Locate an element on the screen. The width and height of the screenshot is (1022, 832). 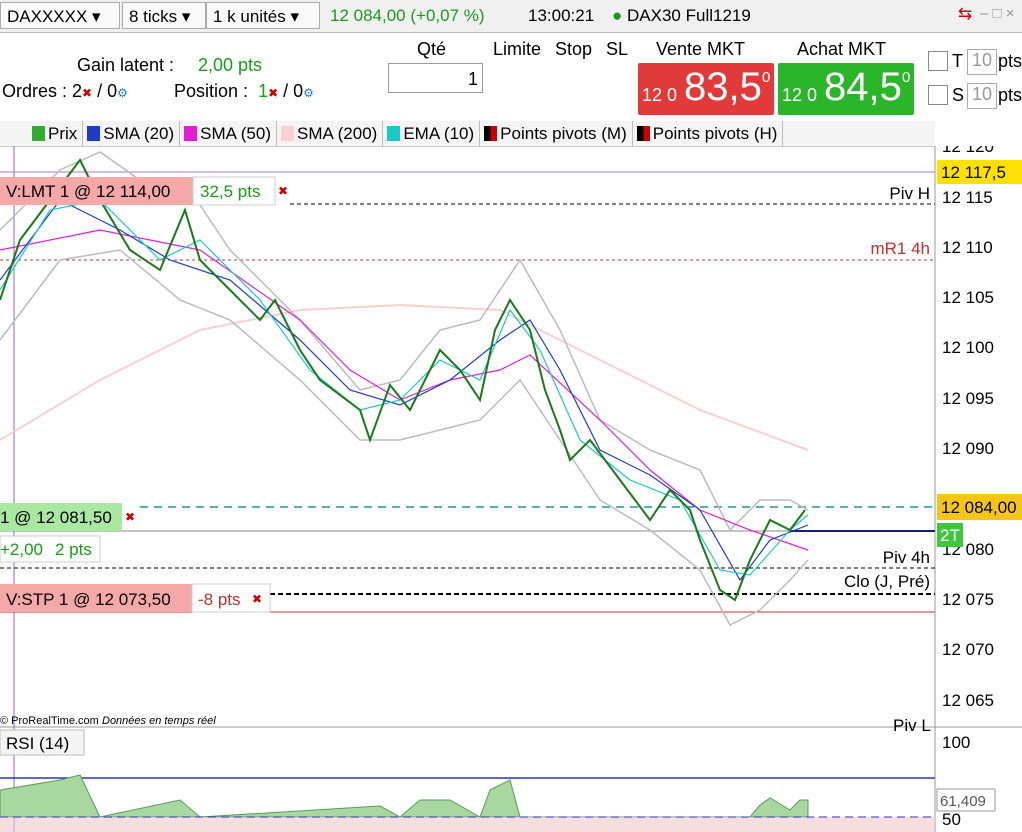
legend-item: SMA (200) is located at coordinates (330, 133).